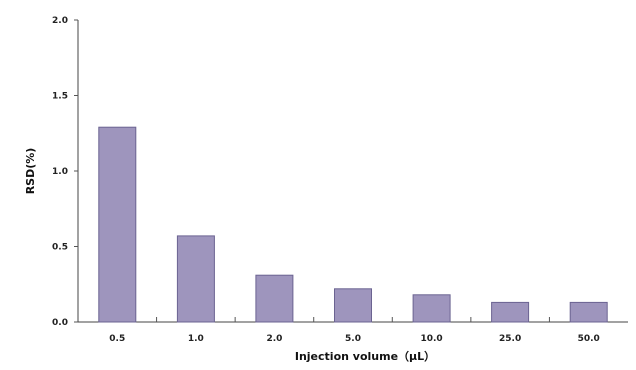  Describe the element at coordinates (195, 279) in the screenshot. I see `bar-1.0` at that location.